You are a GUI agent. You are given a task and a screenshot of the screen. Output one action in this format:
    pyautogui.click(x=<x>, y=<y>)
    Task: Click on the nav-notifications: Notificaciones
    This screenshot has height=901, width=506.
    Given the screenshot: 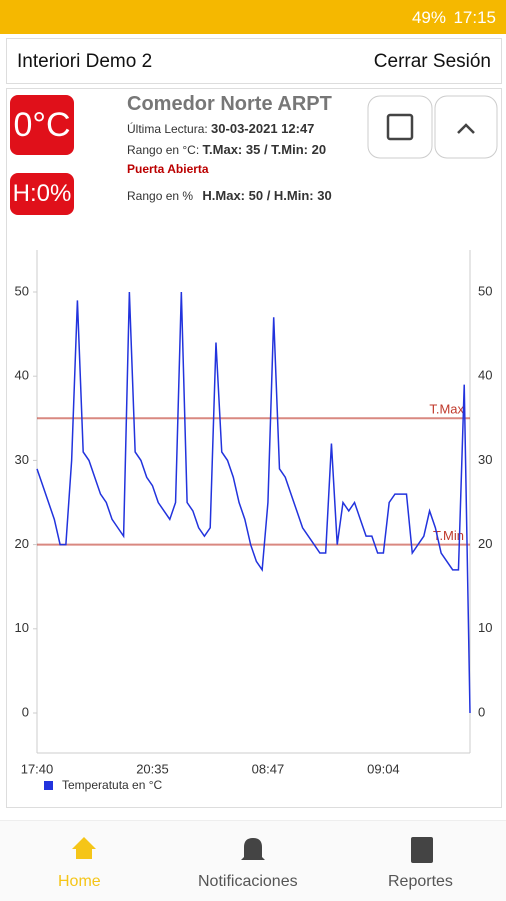 What is the action you would take?
    pyautogui.click(x=248, y=881)
    